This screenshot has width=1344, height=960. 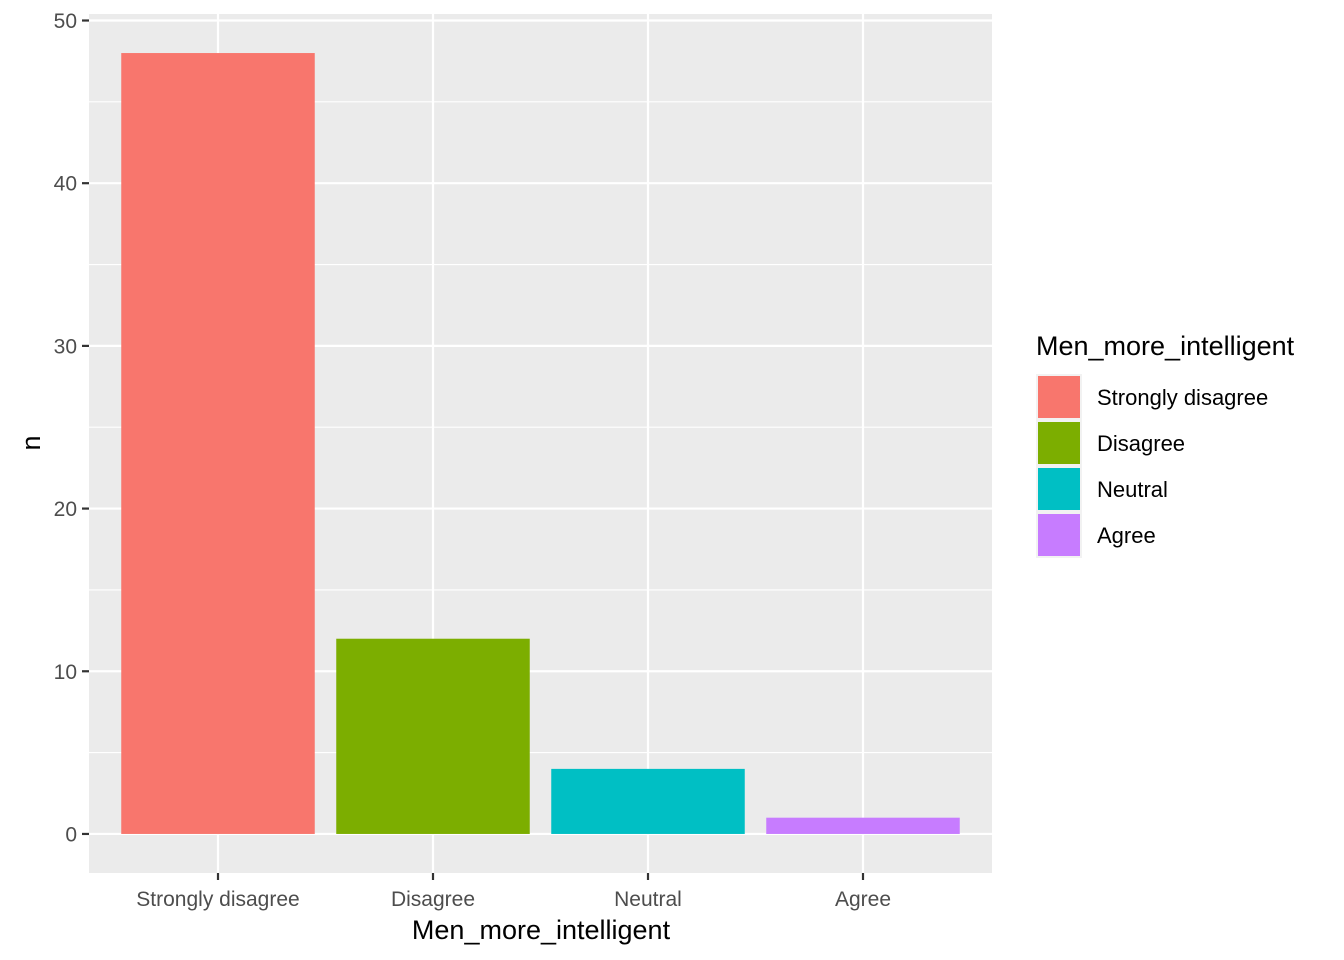 I want to click on x-axis: Strongly disagree Disagree Neutral Agree, so click(x=513, y=892).